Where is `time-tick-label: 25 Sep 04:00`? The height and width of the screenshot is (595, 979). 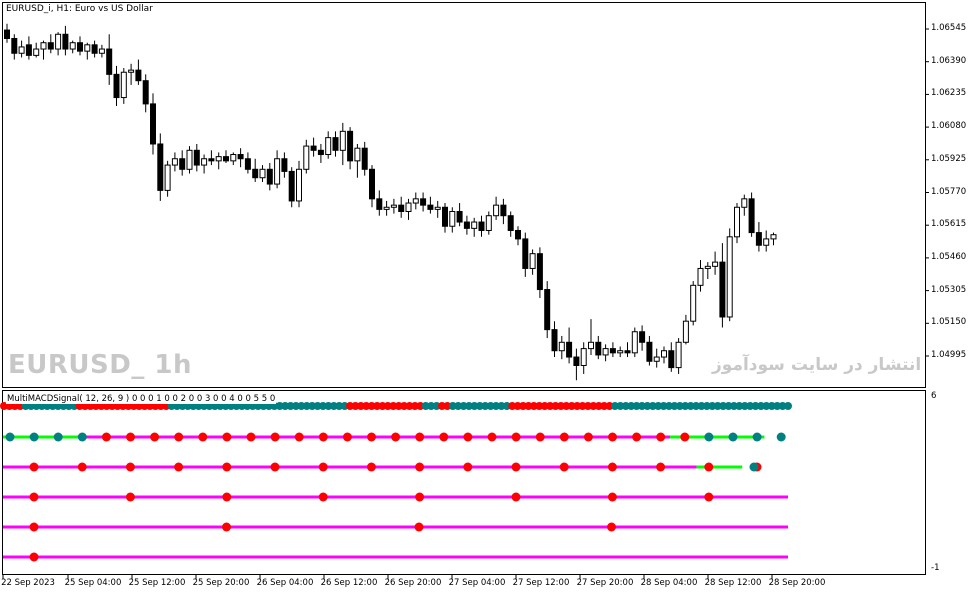 time-tick-label: 25 Sep 04:00 is located at coordinates (93, 583).